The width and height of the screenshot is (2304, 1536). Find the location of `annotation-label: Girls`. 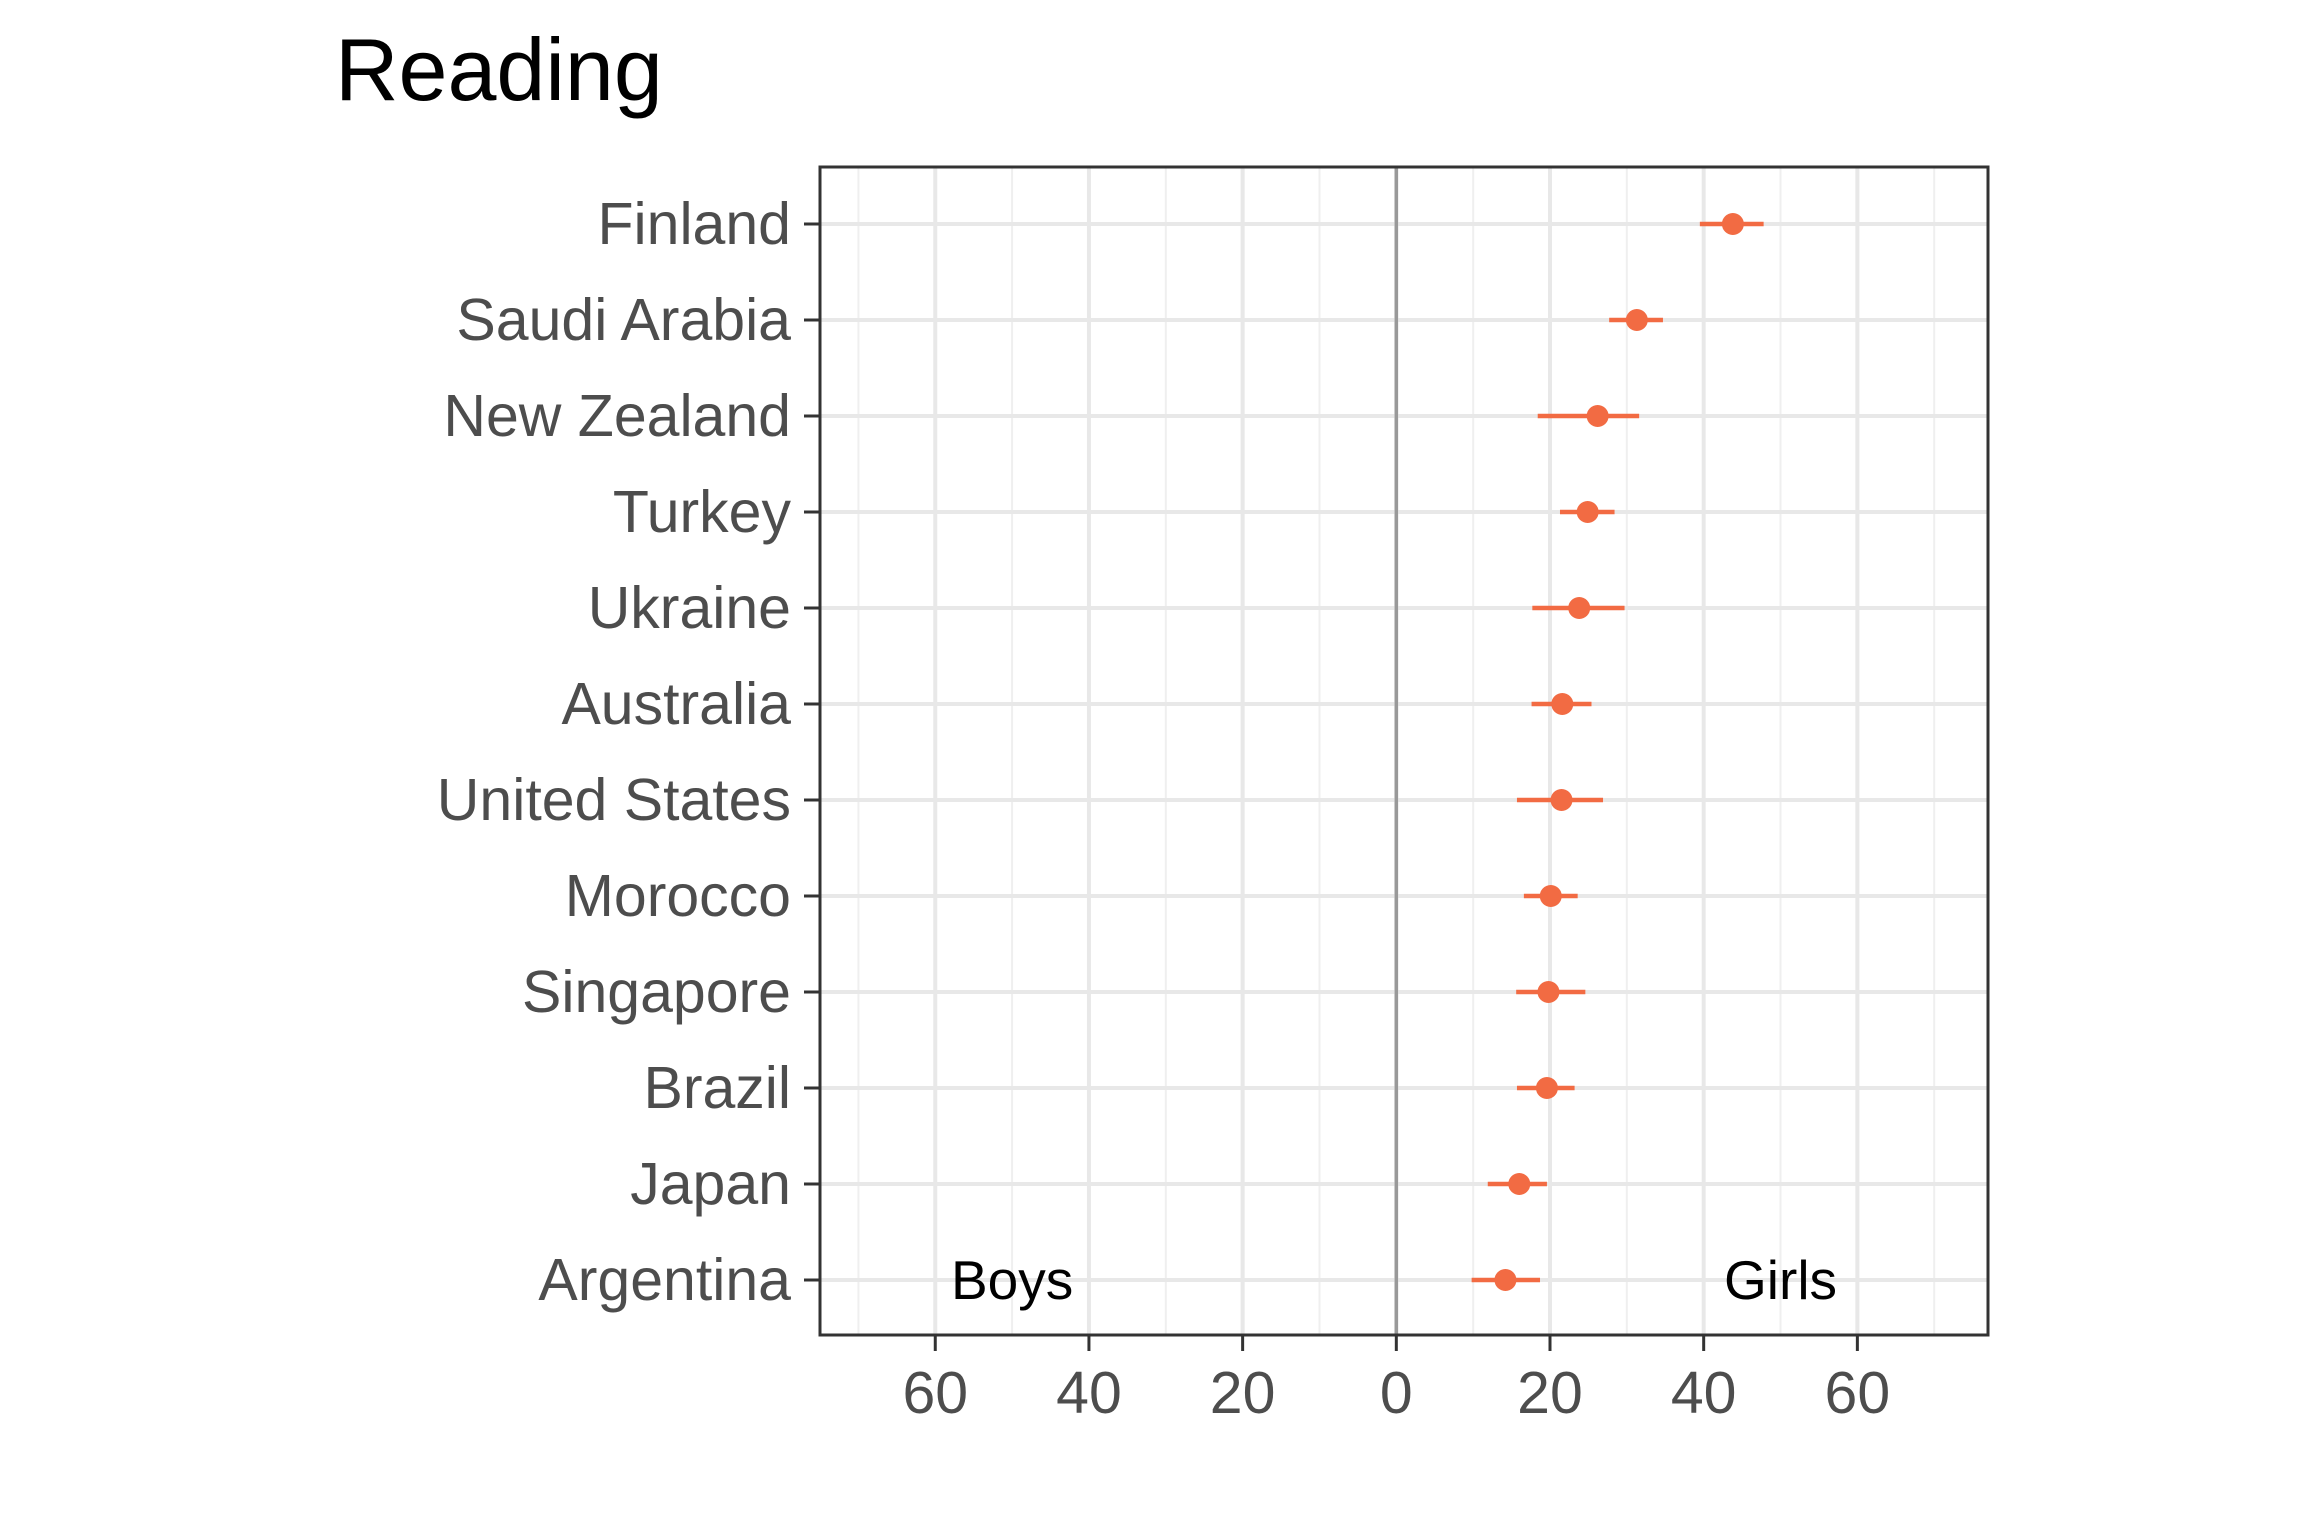

annotation-label: Girls is located at coordinates (1780, 1280).